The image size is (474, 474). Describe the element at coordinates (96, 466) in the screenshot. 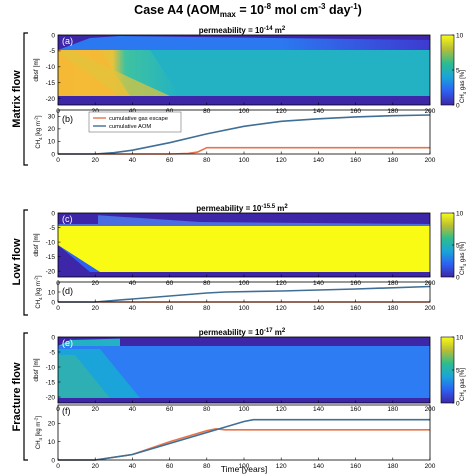

I see `x-tick-label-f: 20` at that location.